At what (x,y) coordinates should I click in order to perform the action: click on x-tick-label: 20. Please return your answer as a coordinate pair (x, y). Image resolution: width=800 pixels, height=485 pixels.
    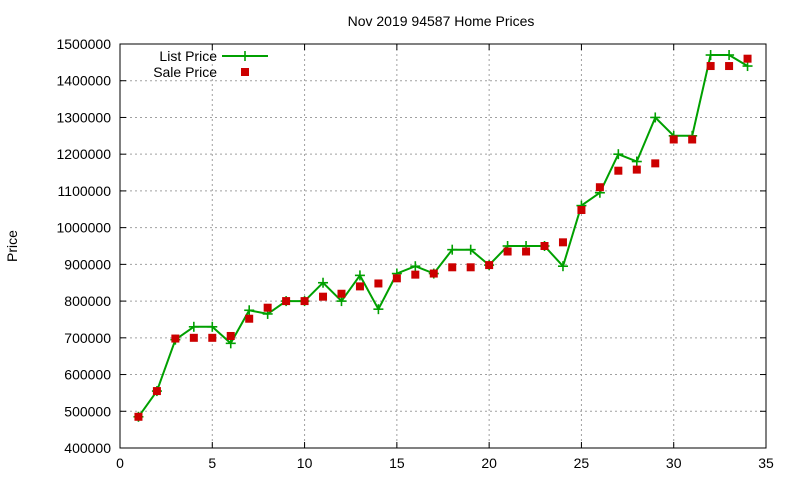
    Looking at the image, I should click on (489, 463).